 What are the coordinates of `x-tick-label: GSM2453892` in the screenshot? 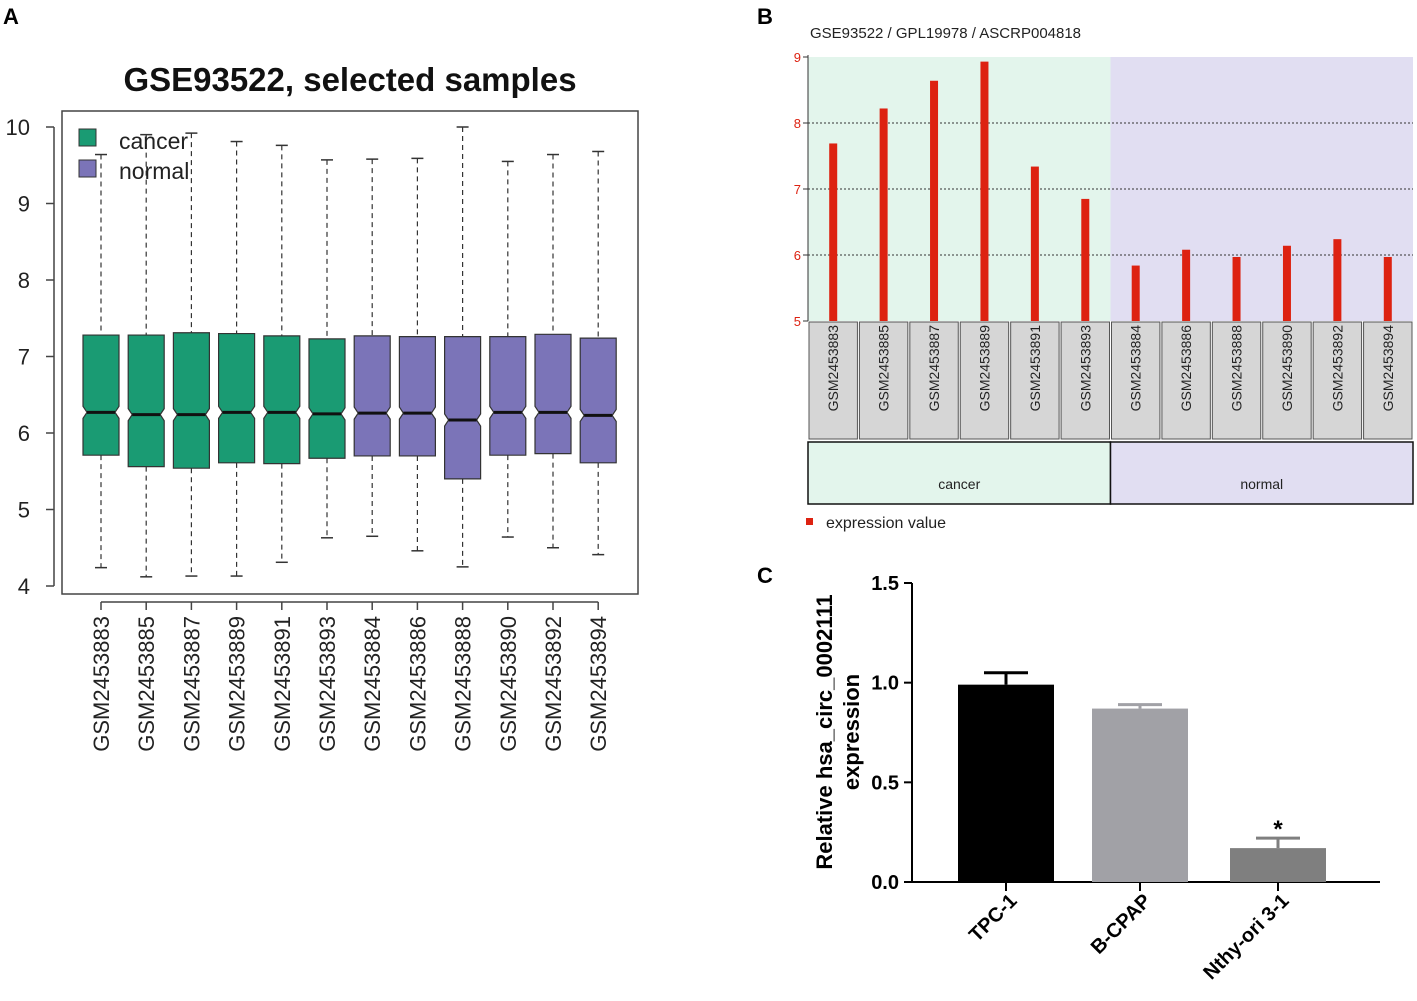 It's located at (553, 684).